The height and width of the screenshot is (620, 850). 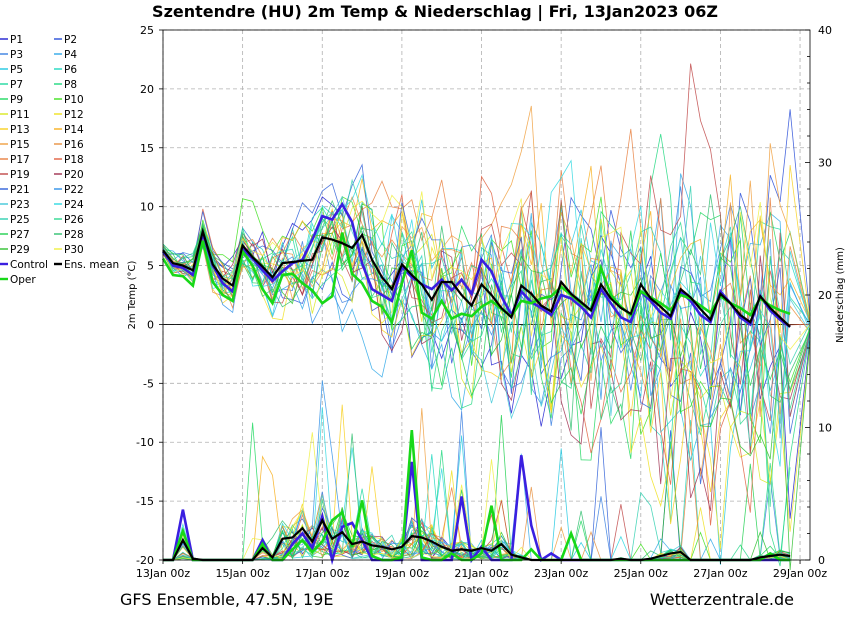 What do you see at coordinates (147, 207) in the screenshot?
I see `y-tick-label: 10` at bounding box center [147, 207].